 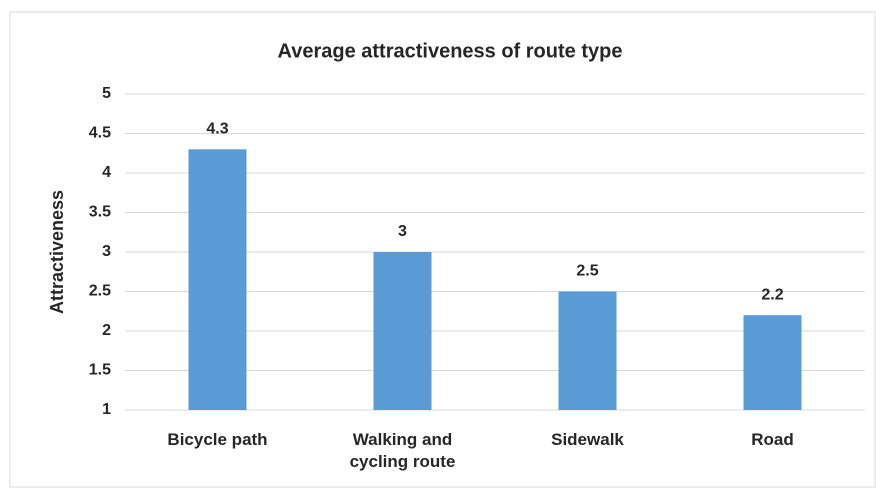 What do you see at coordinates (57, 252) in the screenshot?
I see `y-axis-label: Attractiveness` at bounding box center [57, 252].